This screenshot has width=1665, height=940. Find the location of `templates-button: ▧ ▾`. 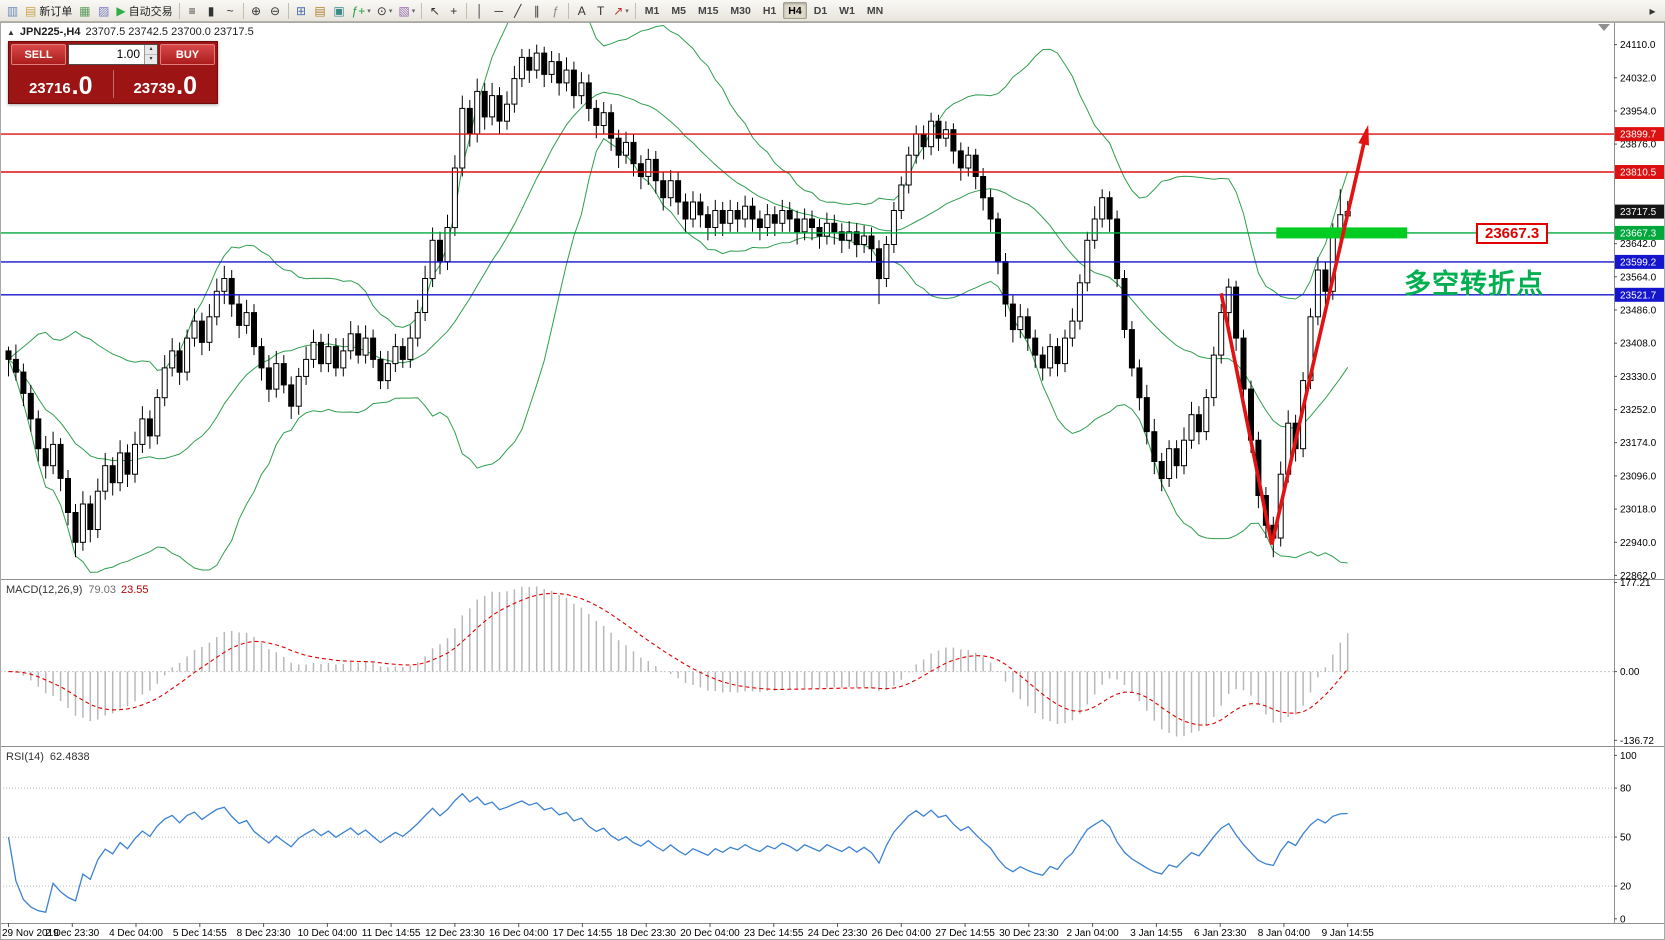

templates-button: ▧ ▾ is located at coordinates (406, 11).